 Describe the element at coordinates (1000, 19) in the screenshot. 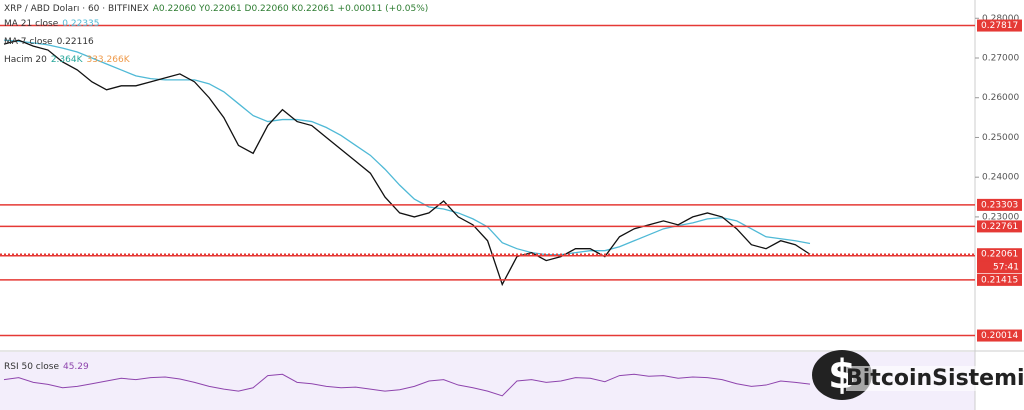

I see `y-tick-label: 0.28000` at that location.